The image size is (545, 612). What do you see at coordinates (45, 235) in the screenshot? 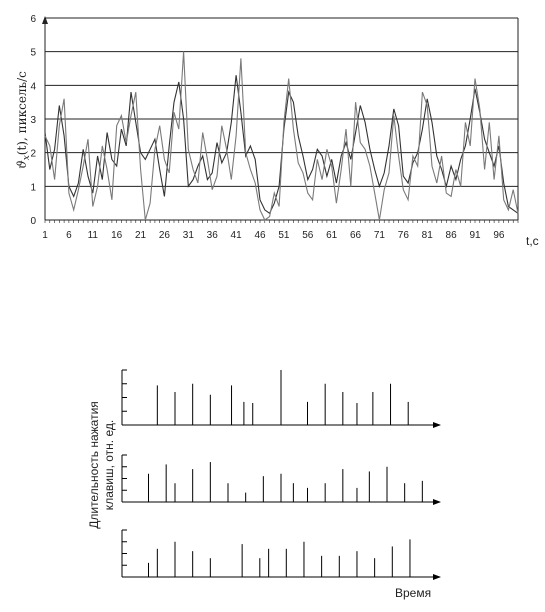
I see `x-tick-label-1: 1` at bounding box center [45, 235].